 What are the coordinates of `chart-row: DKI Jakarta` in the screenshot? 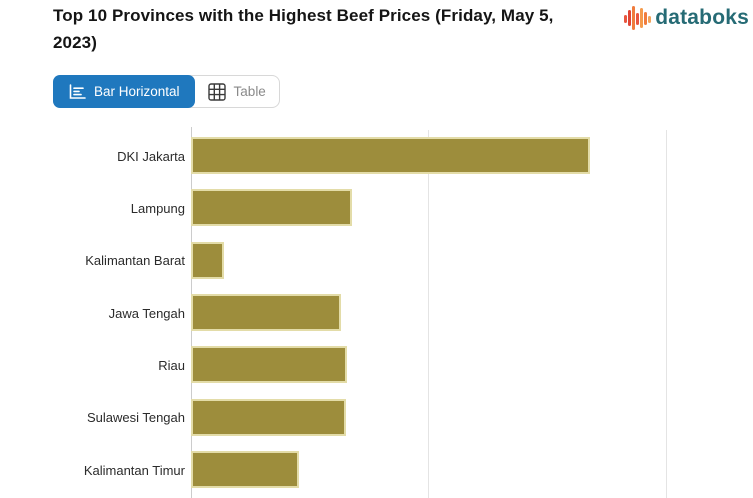 It's located at (376, 156).